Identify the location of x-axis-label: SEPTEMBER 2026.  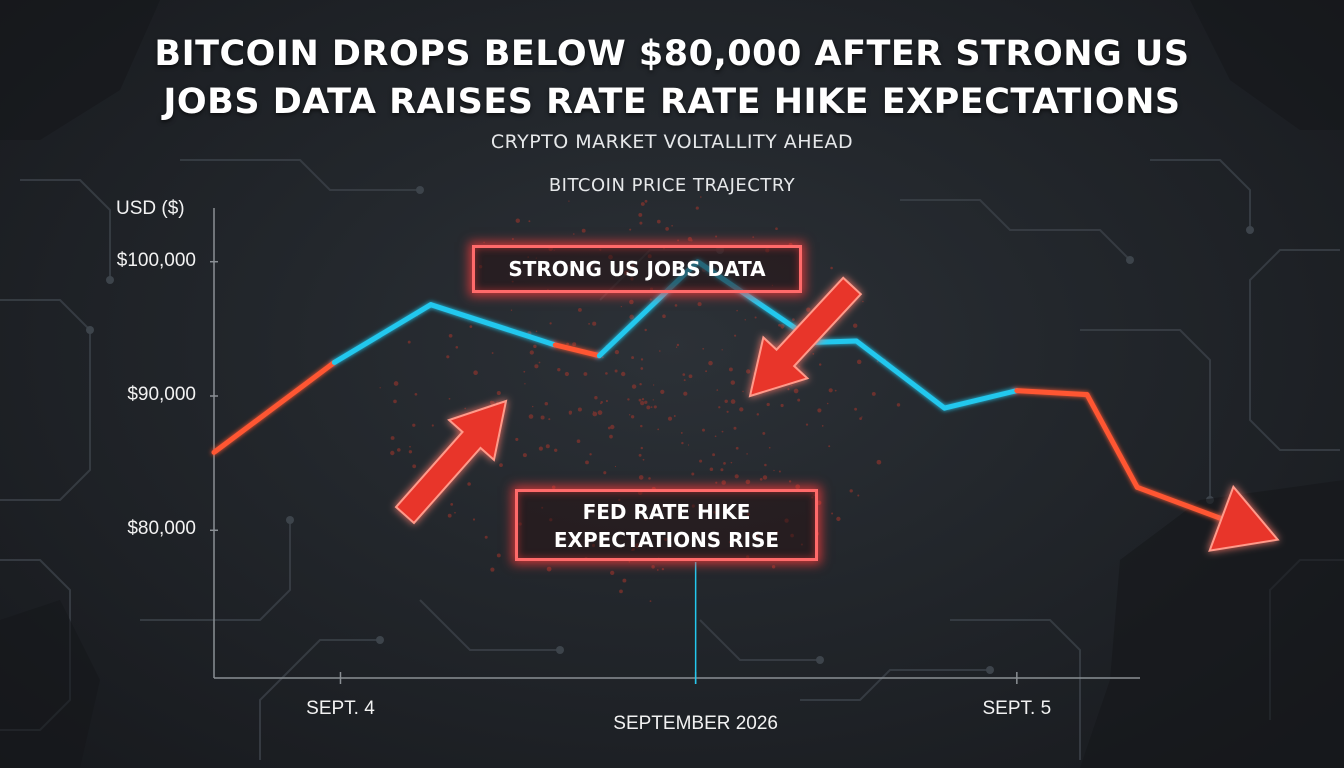
(696, 723).